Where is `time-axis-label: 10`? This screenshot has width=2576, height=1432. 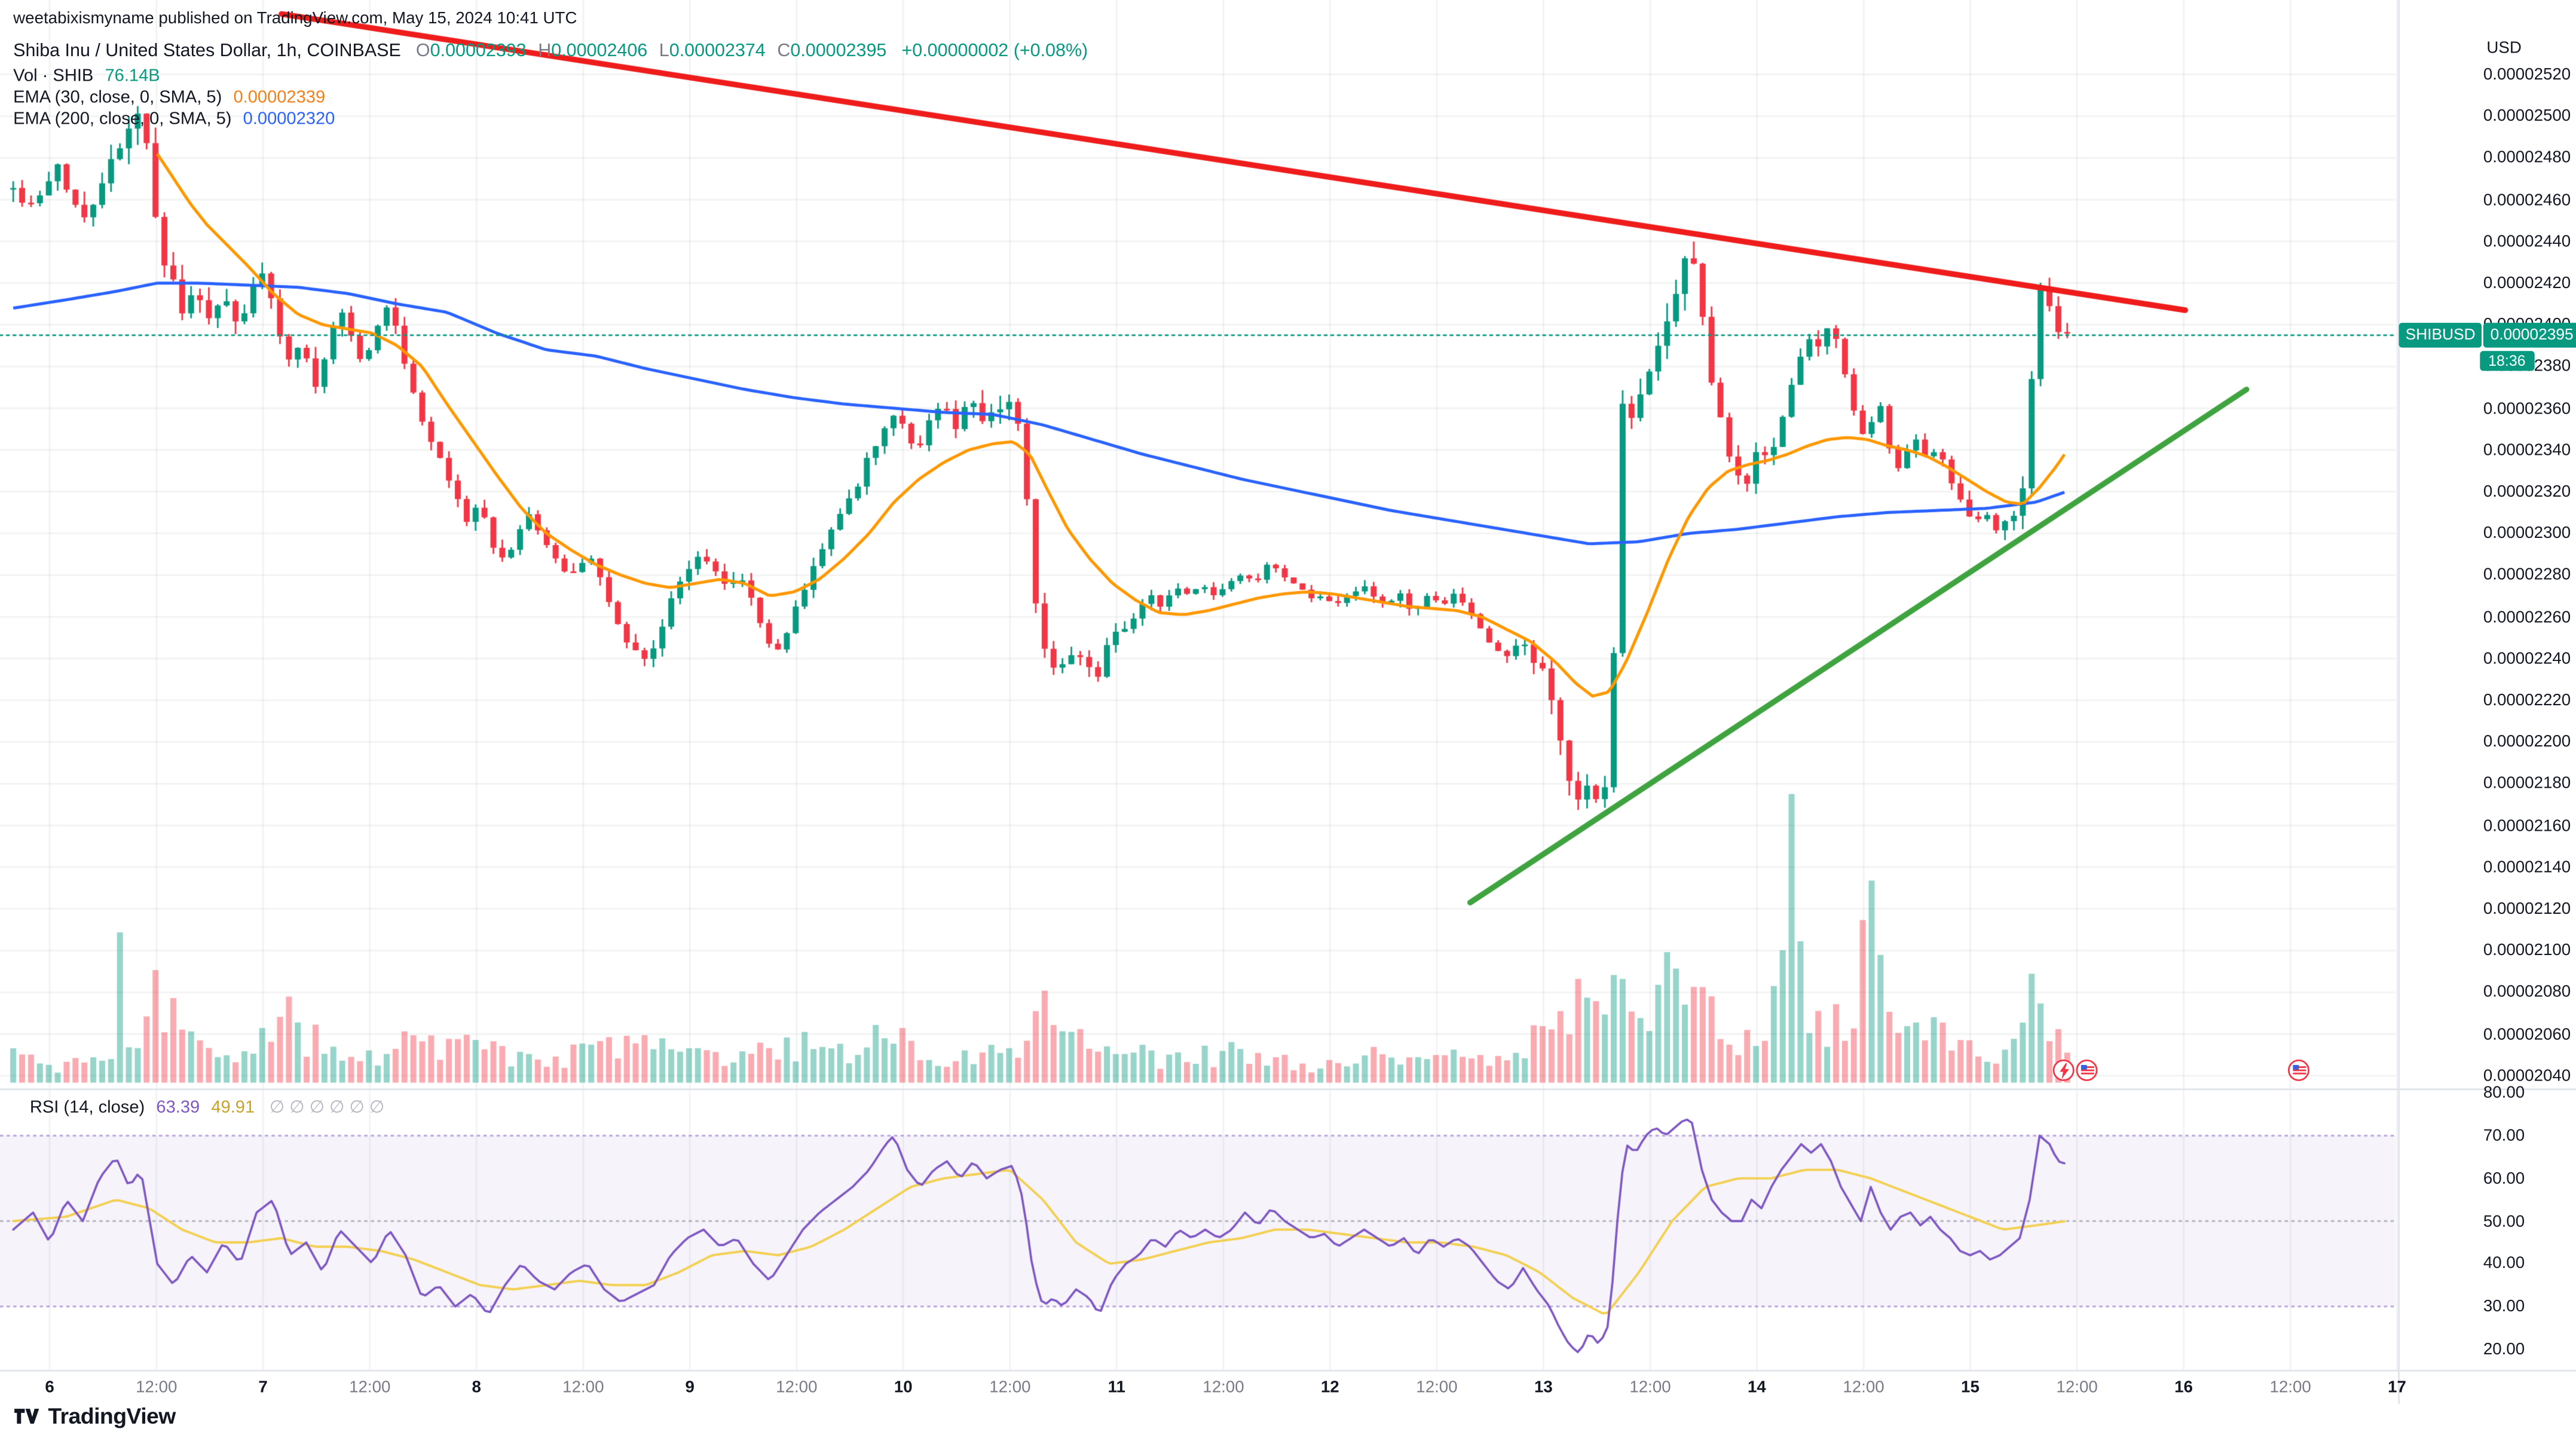
time-axis-label: 10 is located at coordinates (903, 1388).